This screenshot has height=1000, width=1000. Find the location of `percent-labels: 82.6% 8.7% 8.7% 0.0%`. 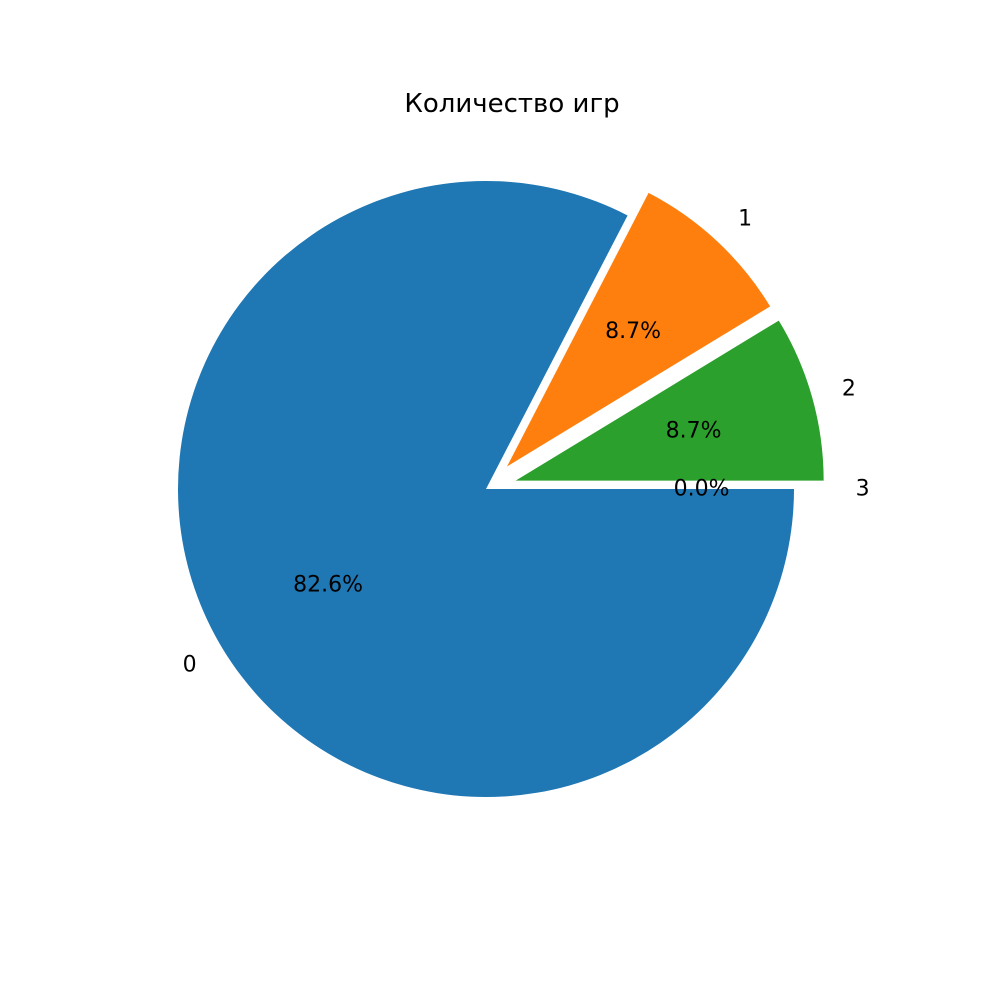

percent-labels: 82.6% 8.7% 8.7% 0.0% is located at coordinates (511, 458).